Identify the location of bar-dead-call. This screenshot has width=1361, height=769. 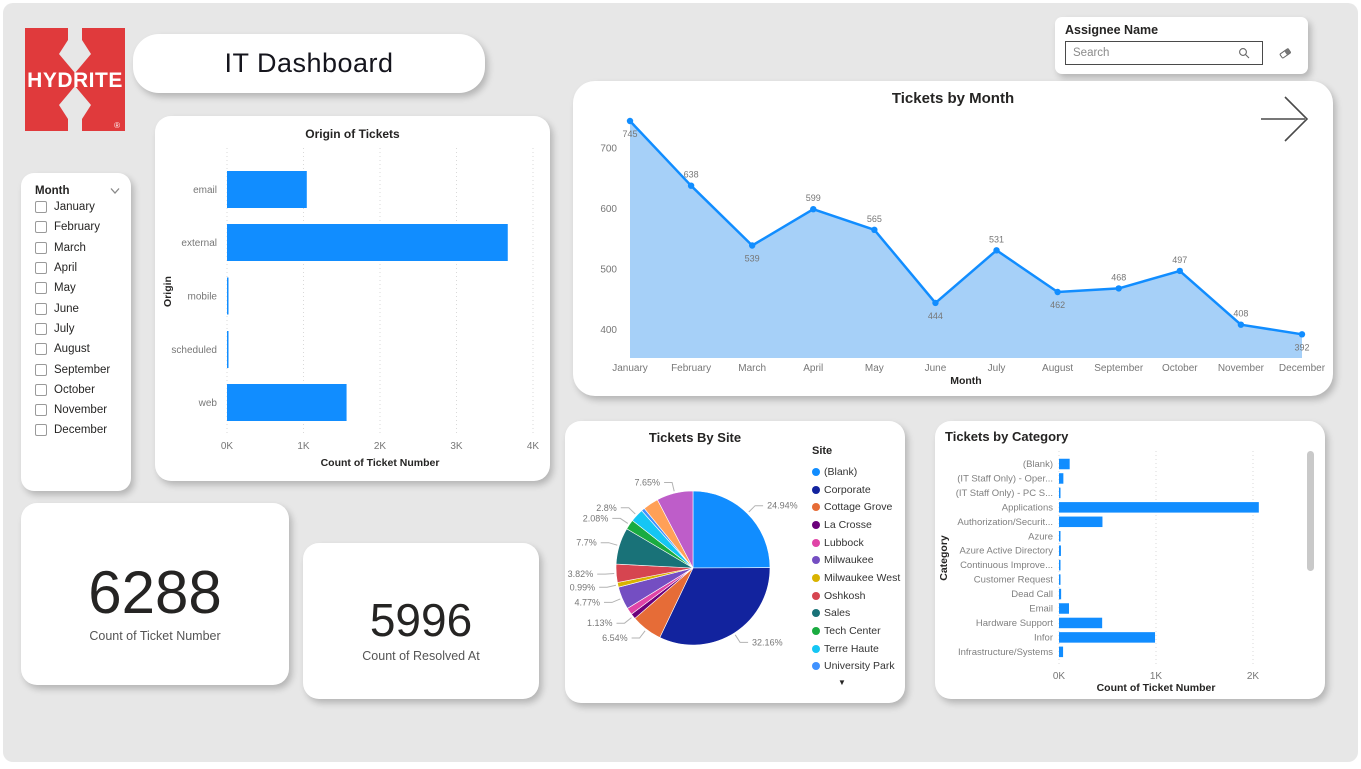
(1060, 594).